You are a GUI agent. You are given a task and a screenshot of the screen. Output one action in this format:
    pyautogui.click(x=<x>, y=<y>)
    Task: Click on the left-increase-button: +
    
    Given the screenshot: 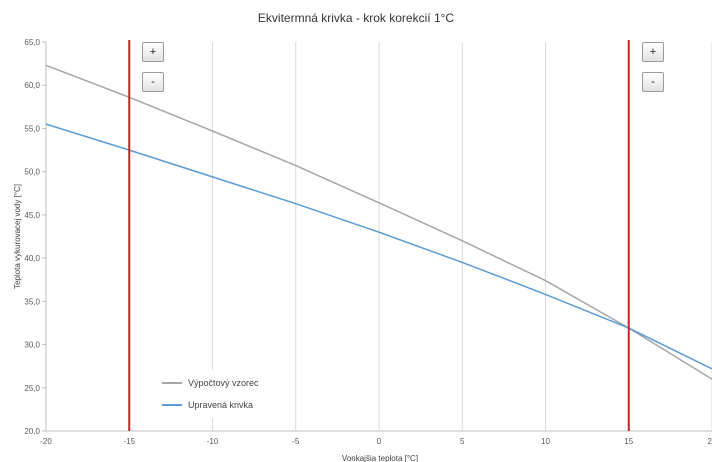 What is the action you would take?
    pyautogui.click(x=153, y=52)
    